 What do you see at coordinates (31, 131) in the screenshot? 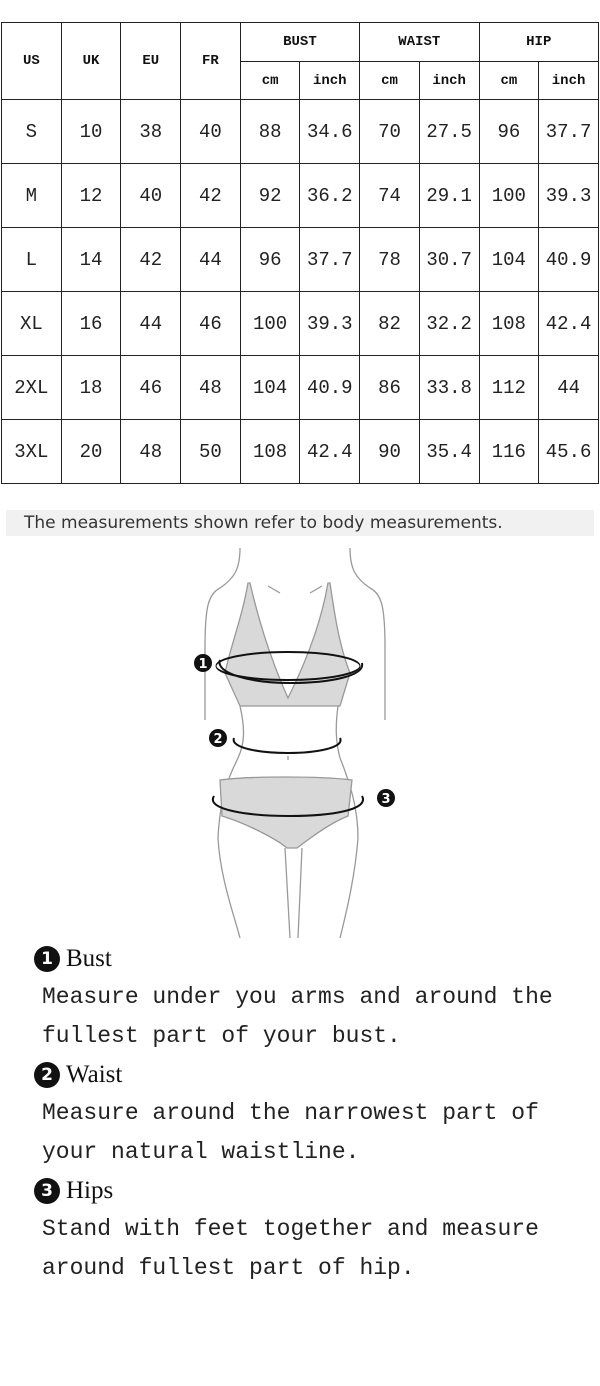
I see `table-cell: S` at bounding box center [31, 131].